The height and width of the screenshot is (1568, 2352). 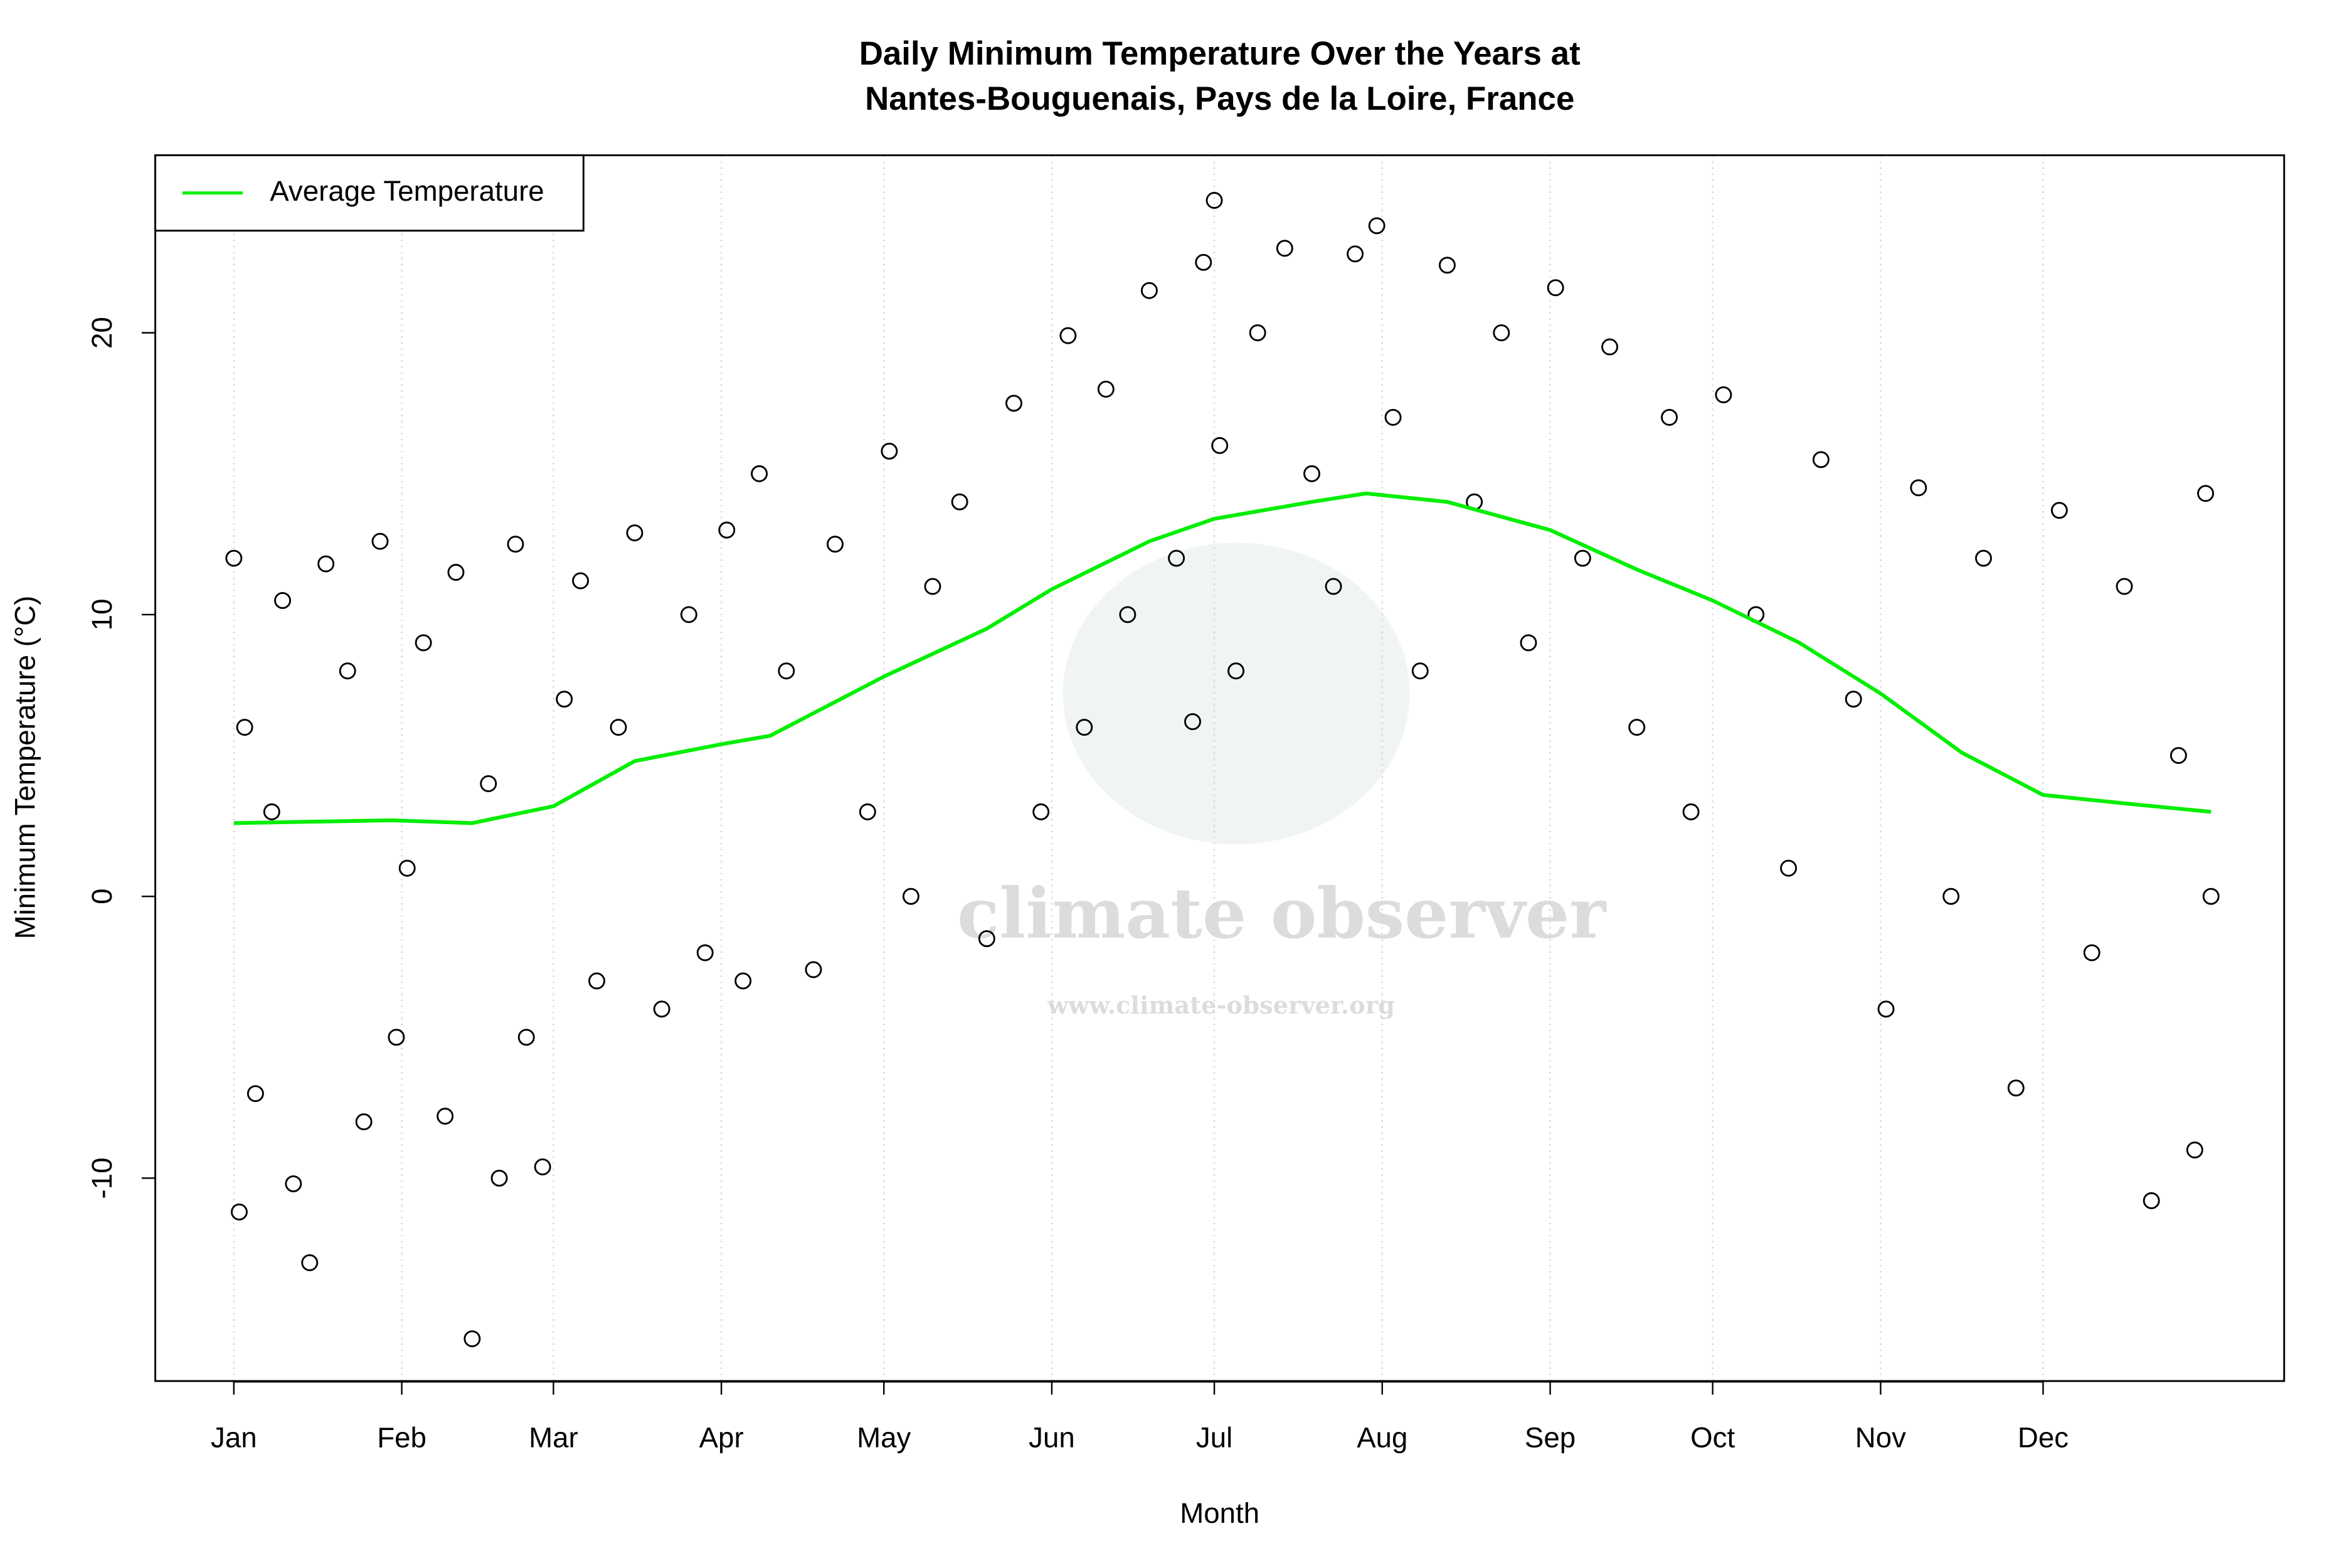 I want to click on y-tick-label: 0, so click(x=102, y=896).